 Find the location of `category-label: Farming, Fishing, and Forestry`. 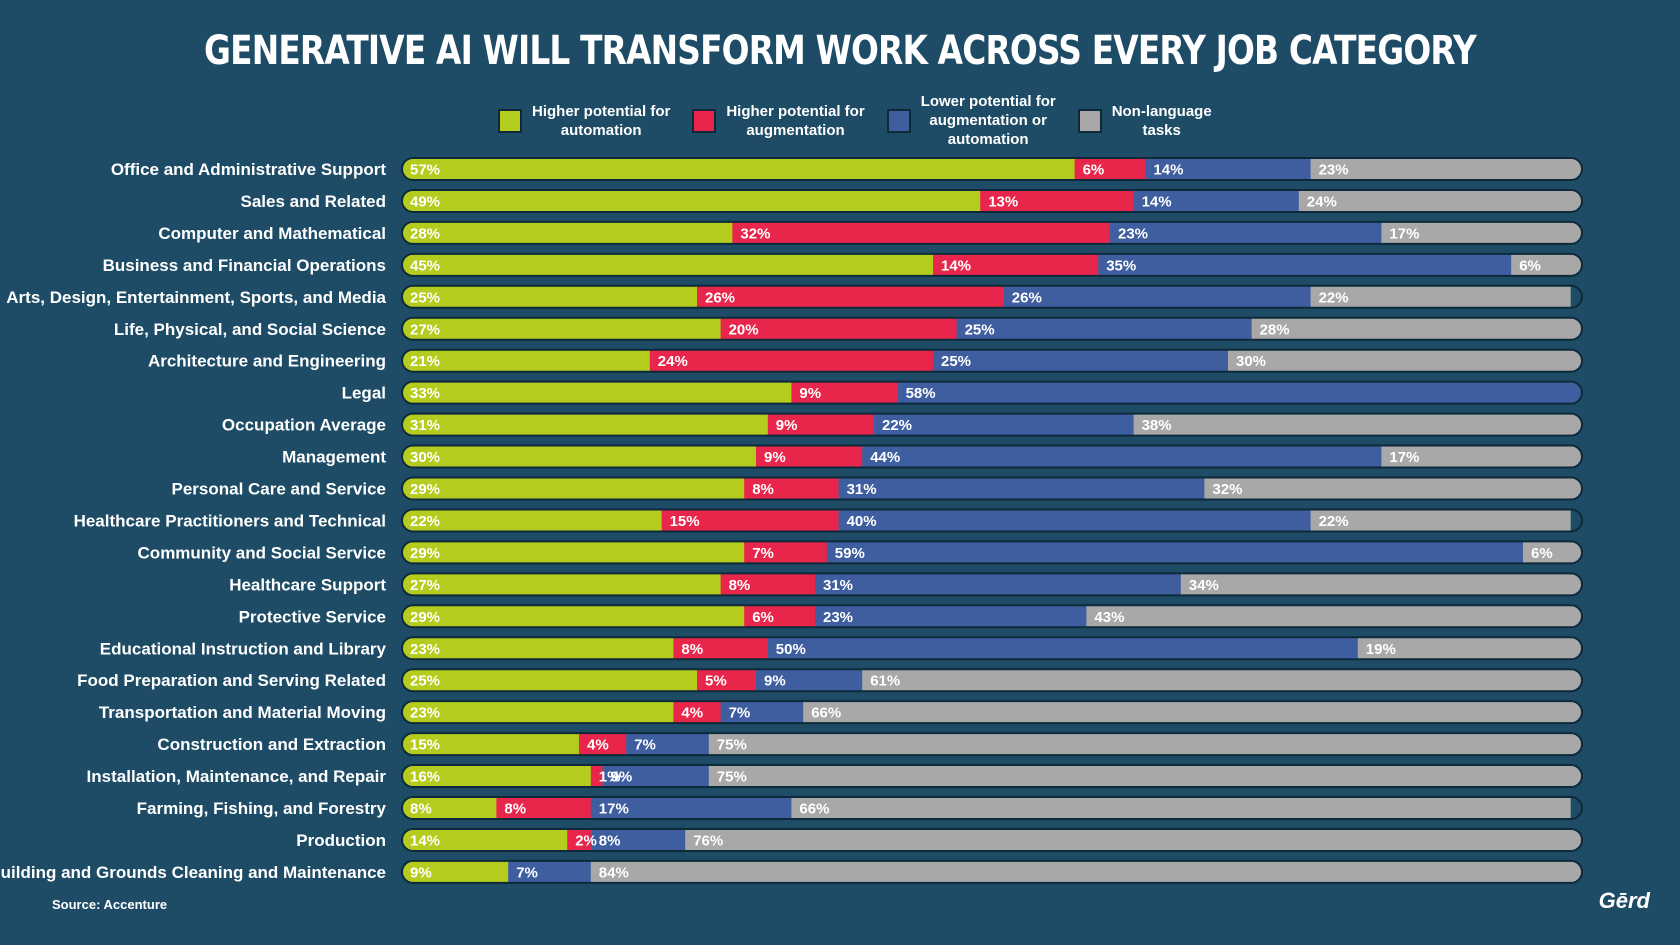

category-label: Farming, Fishing, and Forestry is located at coordinates (262, 808).